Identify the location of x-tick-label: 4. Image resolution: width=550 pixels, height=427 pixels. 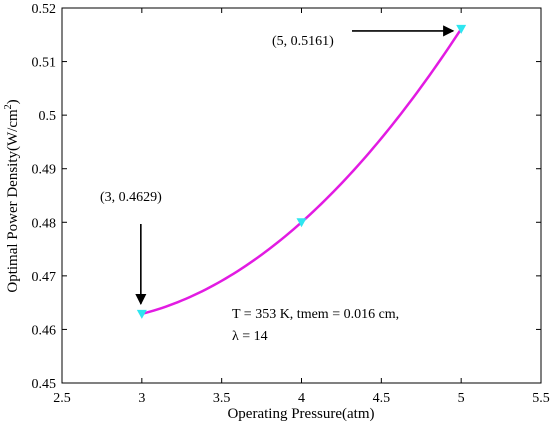
(301, 398).